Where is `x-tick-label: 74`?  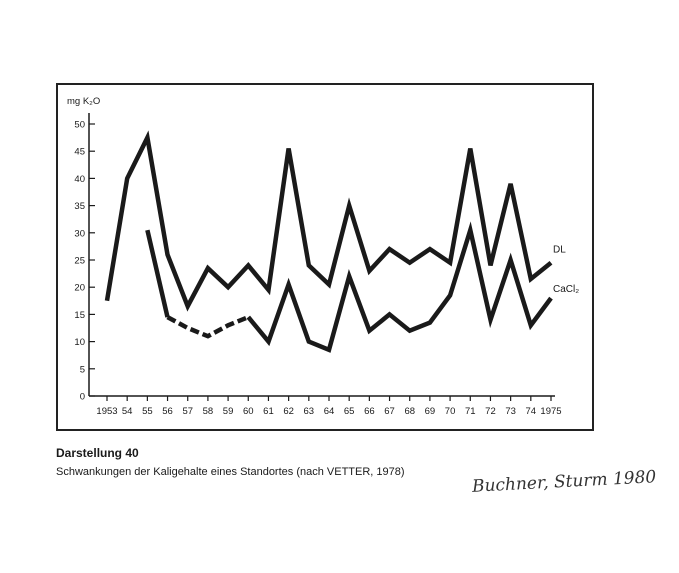
x-tick-label: 74 is located at coordinates (531, 411).